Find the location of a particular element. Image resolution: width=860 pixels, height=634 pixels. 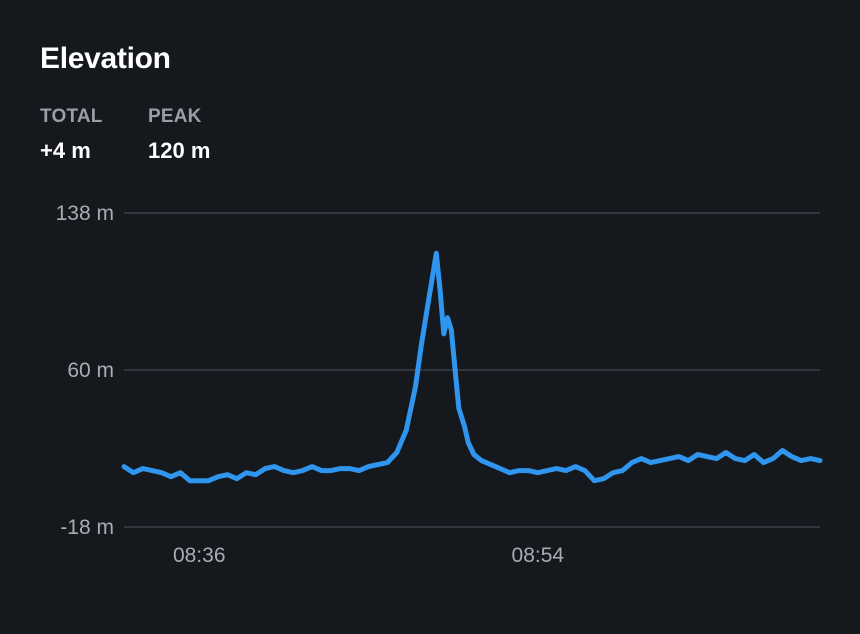

stat-peak-value: 120 m is located at coordinates (179, 150).